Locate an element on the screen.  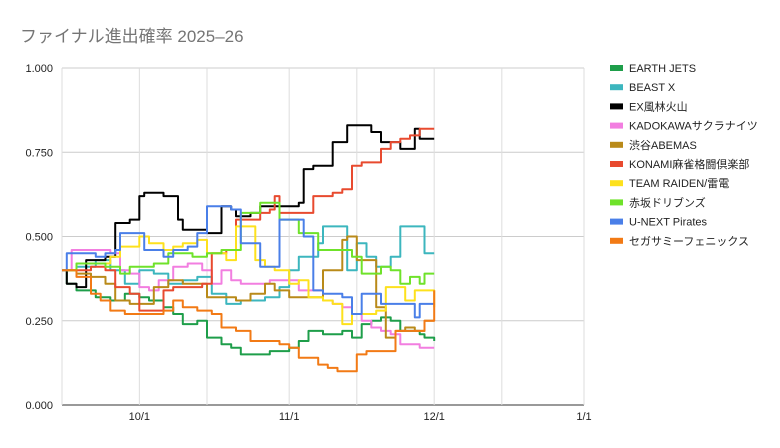
chart-title: ファイナル進出確率 2025–26 is located at coordinates (132, 36).